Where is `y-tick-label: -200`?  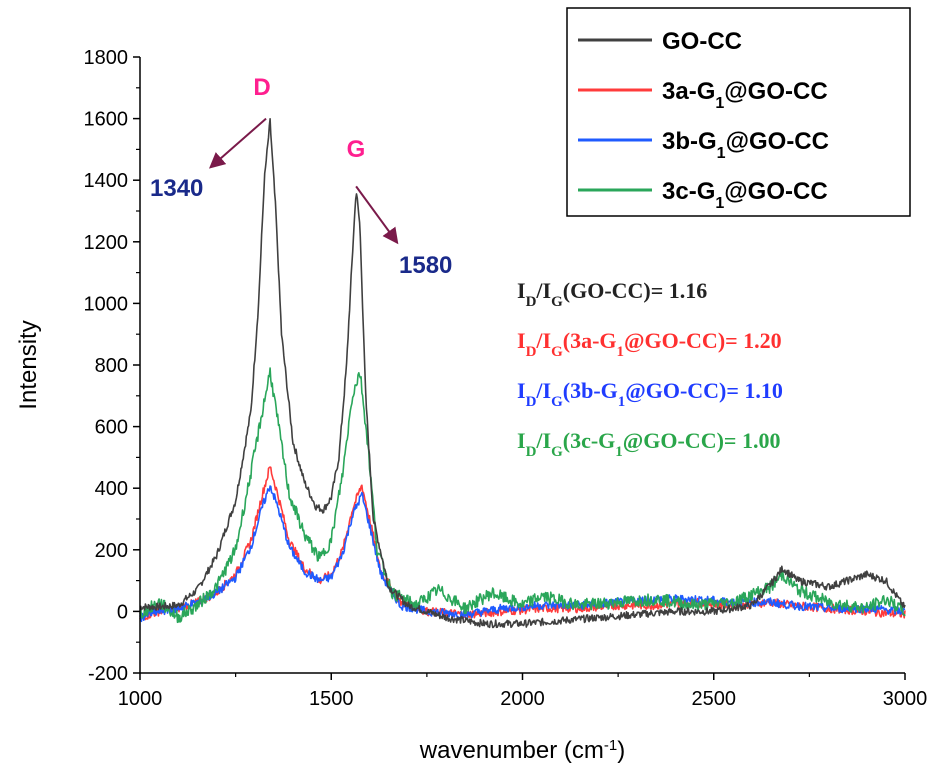 y-tick-label: -200 is located at coordinates (108, 674).